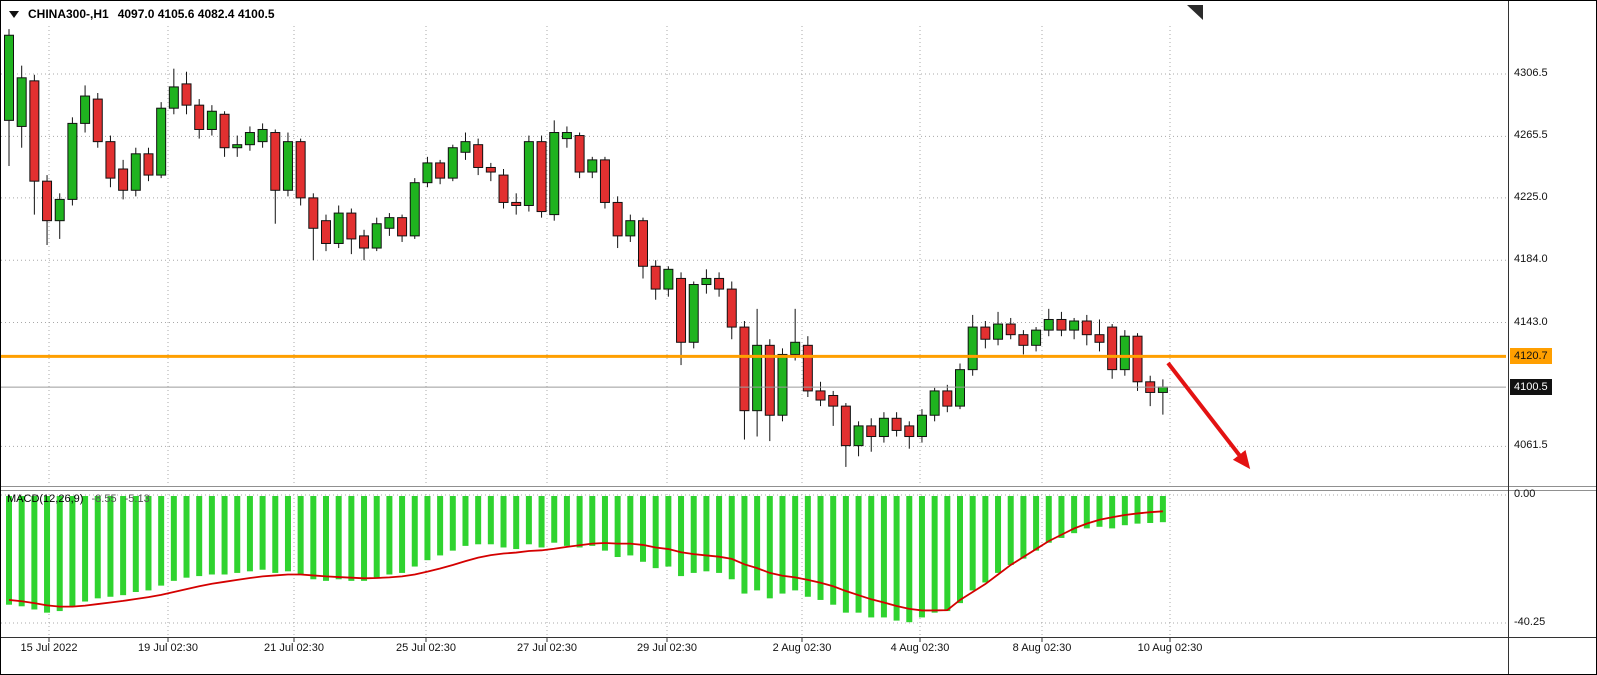  What do you see at coordinates (168, 648) in the screenshot?
I see `time-axis-label: 19 Jul 02:30` at bounding box center [168, 648].